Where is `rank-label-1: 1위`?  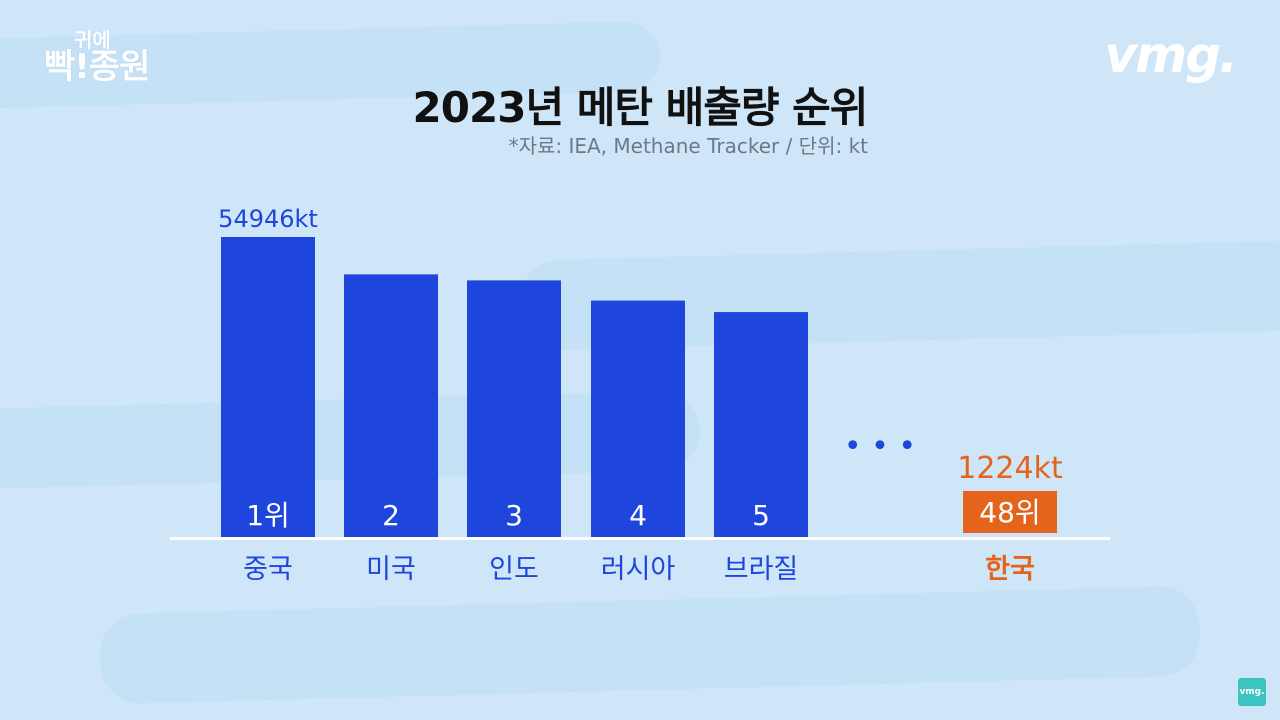 rank-label-1: 1위 is located at coordinates (268, 515).